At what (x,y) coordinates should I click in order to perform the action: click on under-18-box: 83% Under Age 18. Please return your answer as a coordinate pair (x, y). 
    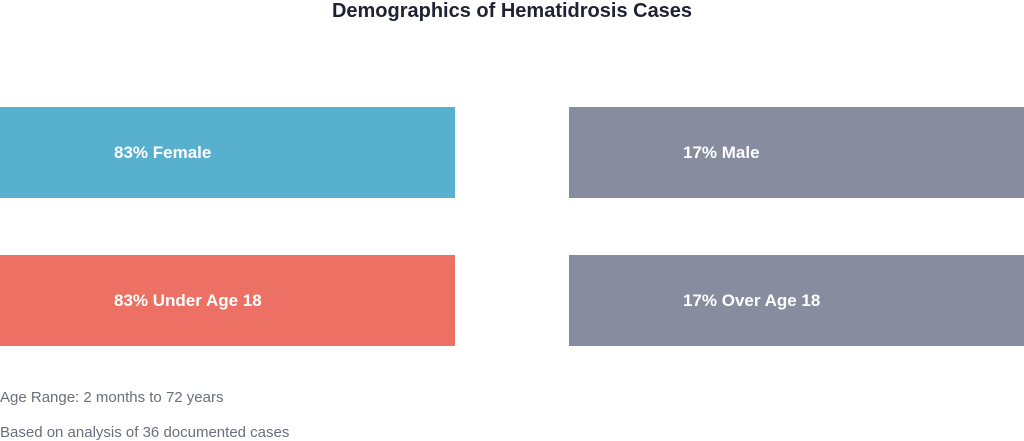
    Looking at the image, I should click on (227, 300).